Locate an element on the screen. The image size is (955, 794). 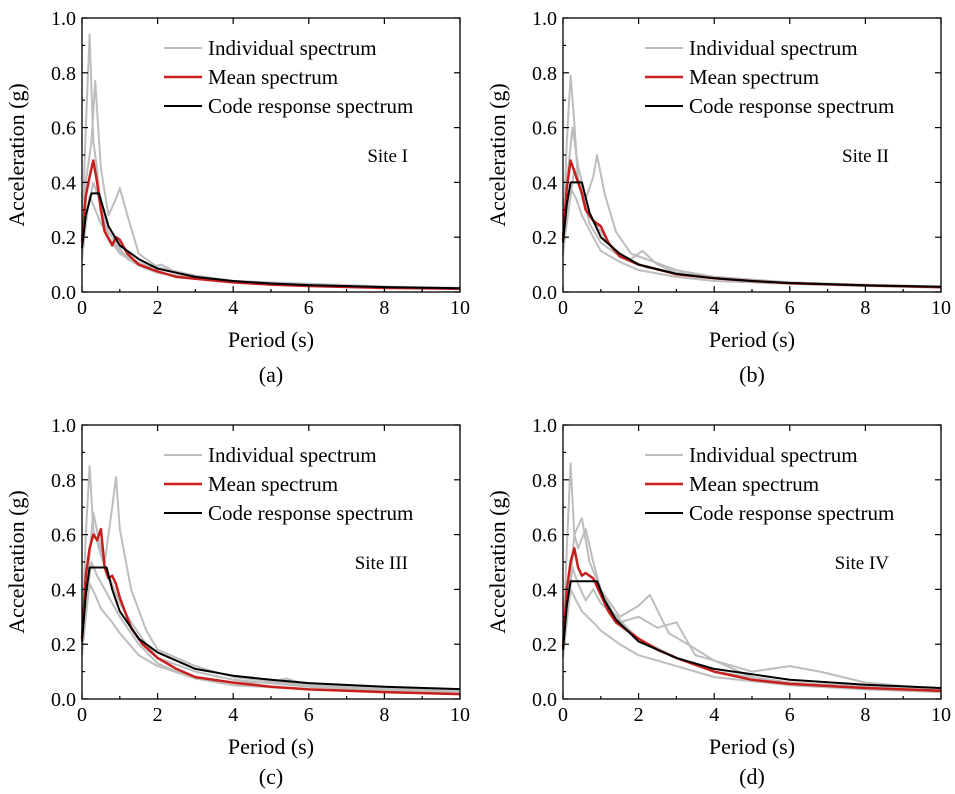
panel-caption: (a) is located at coordinates (271, 374).